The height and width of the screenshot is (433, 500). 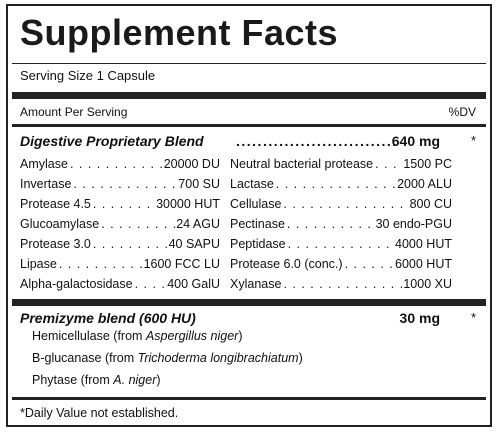 I want to click on ingredient-value: 20000 DU, so click(x=191, y=164).